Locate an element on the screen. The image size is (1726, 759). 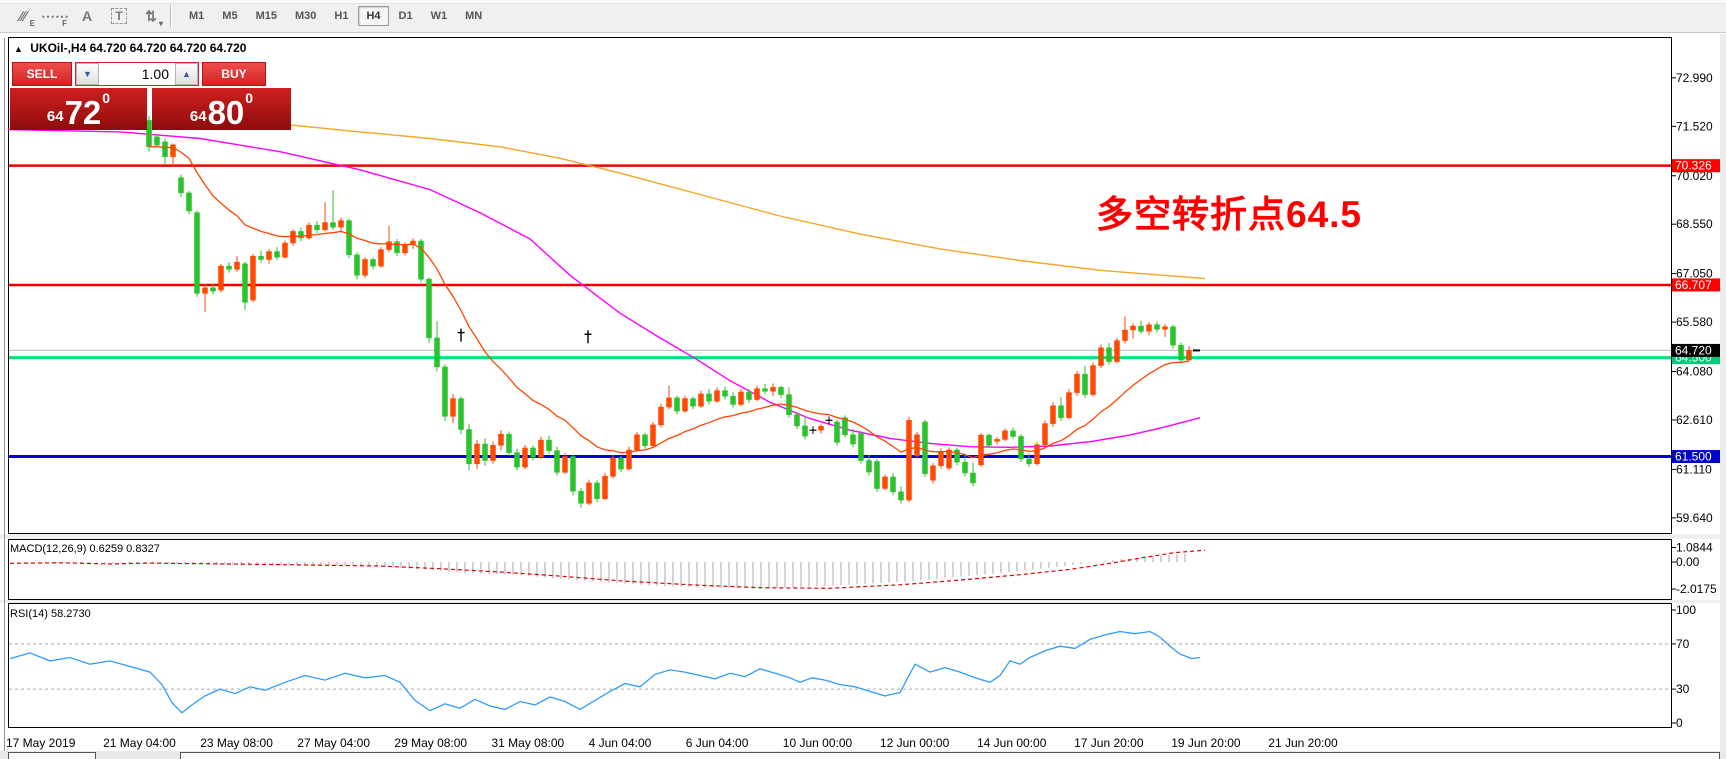
svg-text: 0 is located at coordinates (1679, 723).